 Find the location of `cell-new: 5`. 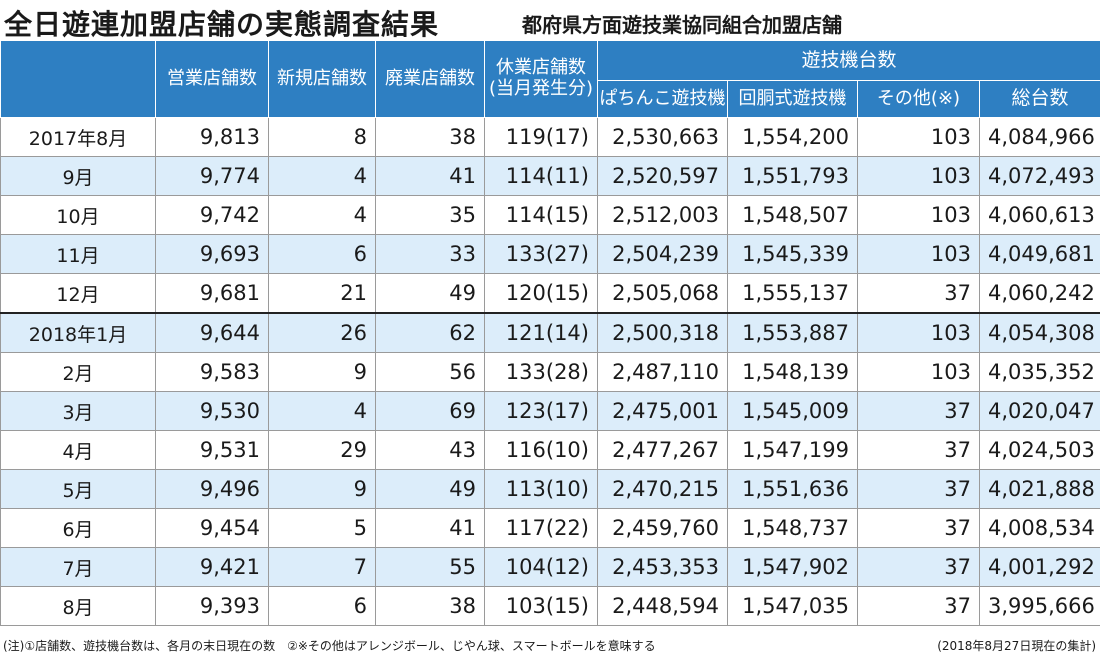

cell-new: 5 is located at coordinates (322, 528).